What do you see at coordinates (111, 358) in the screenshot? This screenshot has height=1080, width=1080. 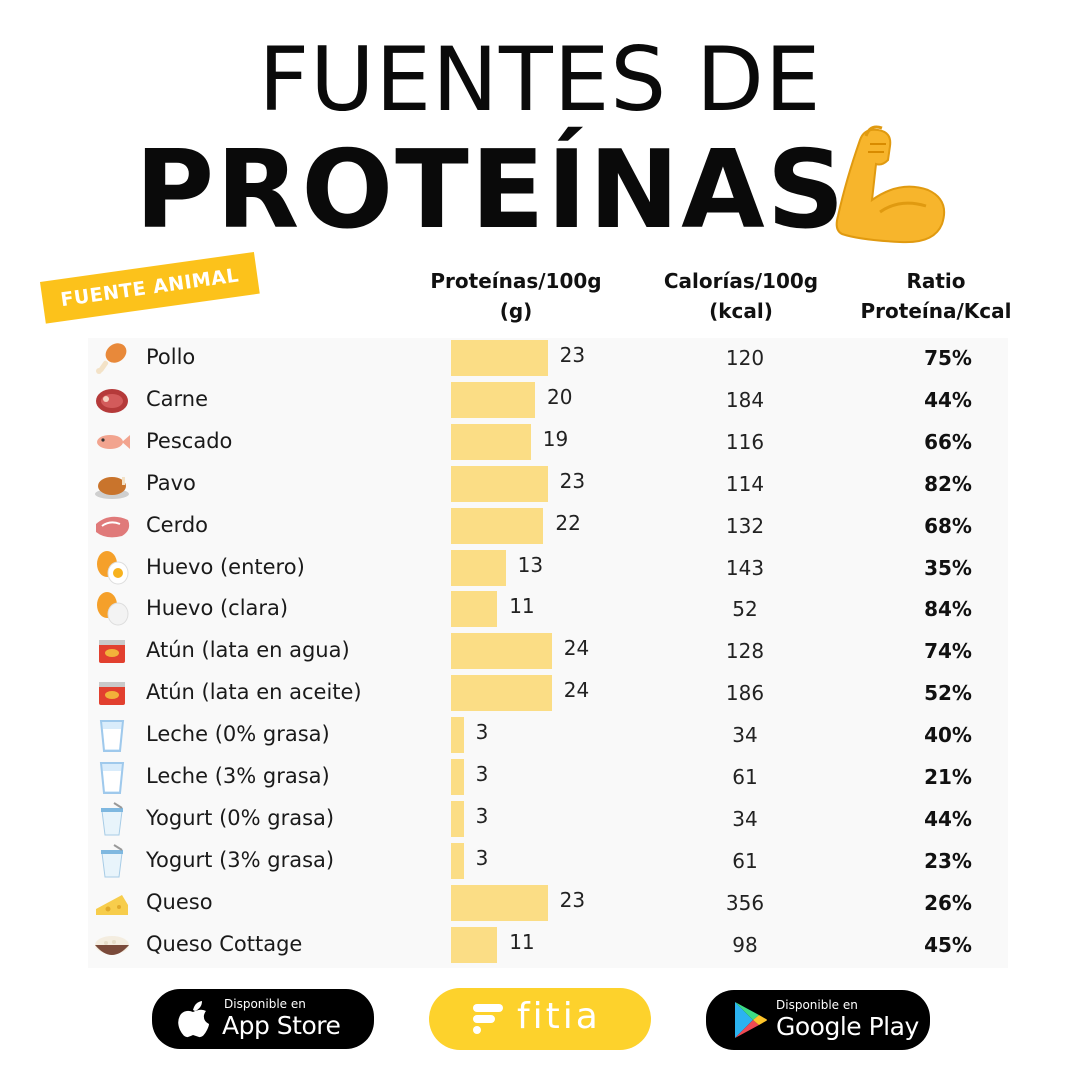 I see `chicken-leg-icon` at bounding box center [111, 358].